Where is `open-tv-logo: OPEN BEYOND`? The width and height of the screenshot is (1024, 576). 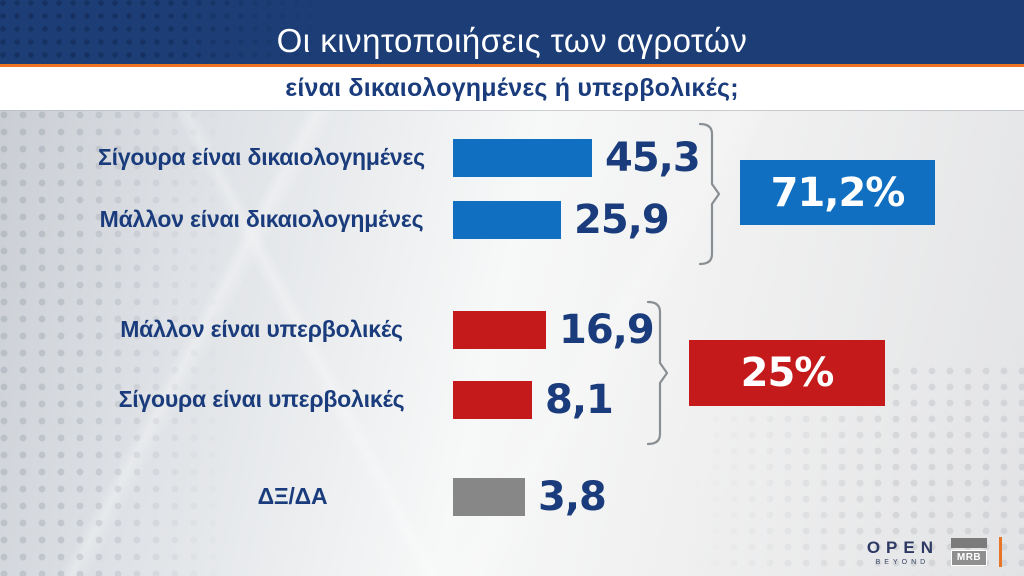
open-tv-logo: OPEN BEYOND is located at coordinates (901, 552).